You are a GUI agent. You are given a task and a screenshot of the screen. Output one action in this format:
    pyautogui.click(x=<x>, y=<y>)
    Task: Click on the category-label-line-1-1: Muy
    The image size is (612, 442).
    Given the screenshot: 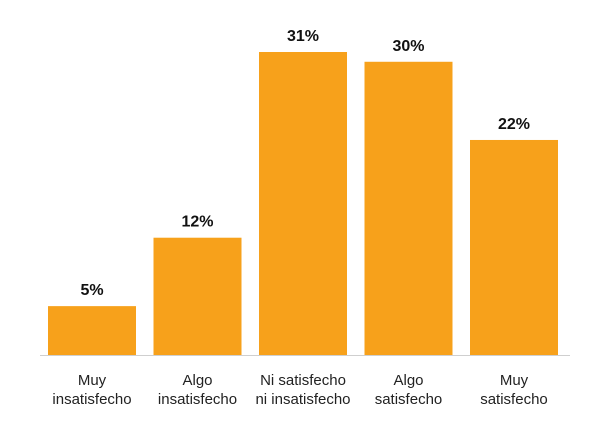 What is the action you would take?
    pyautogui.click(x=92, y=380)
    